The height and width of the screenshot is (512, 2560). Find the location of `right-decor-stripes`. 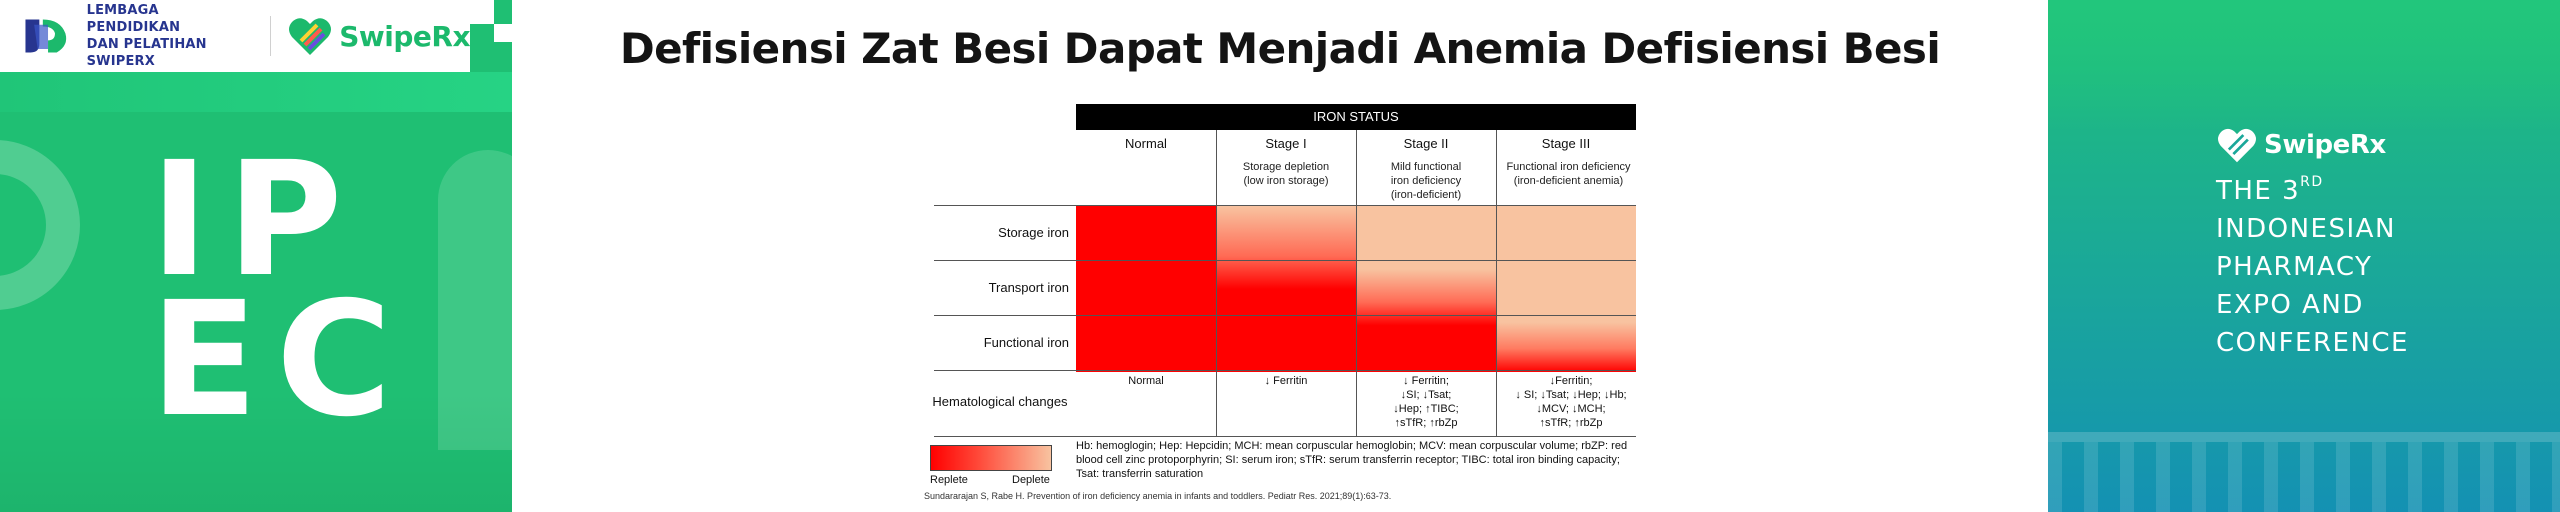

right-decor-stripes is located at coordinates (2304, 477).